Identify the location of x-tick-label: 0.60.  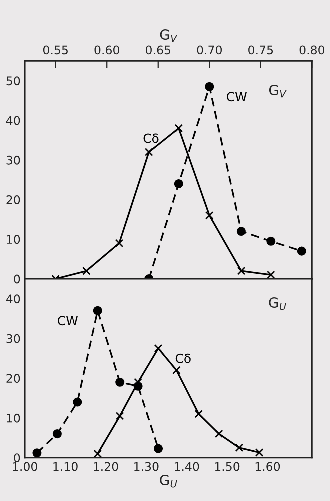
(107, 50).